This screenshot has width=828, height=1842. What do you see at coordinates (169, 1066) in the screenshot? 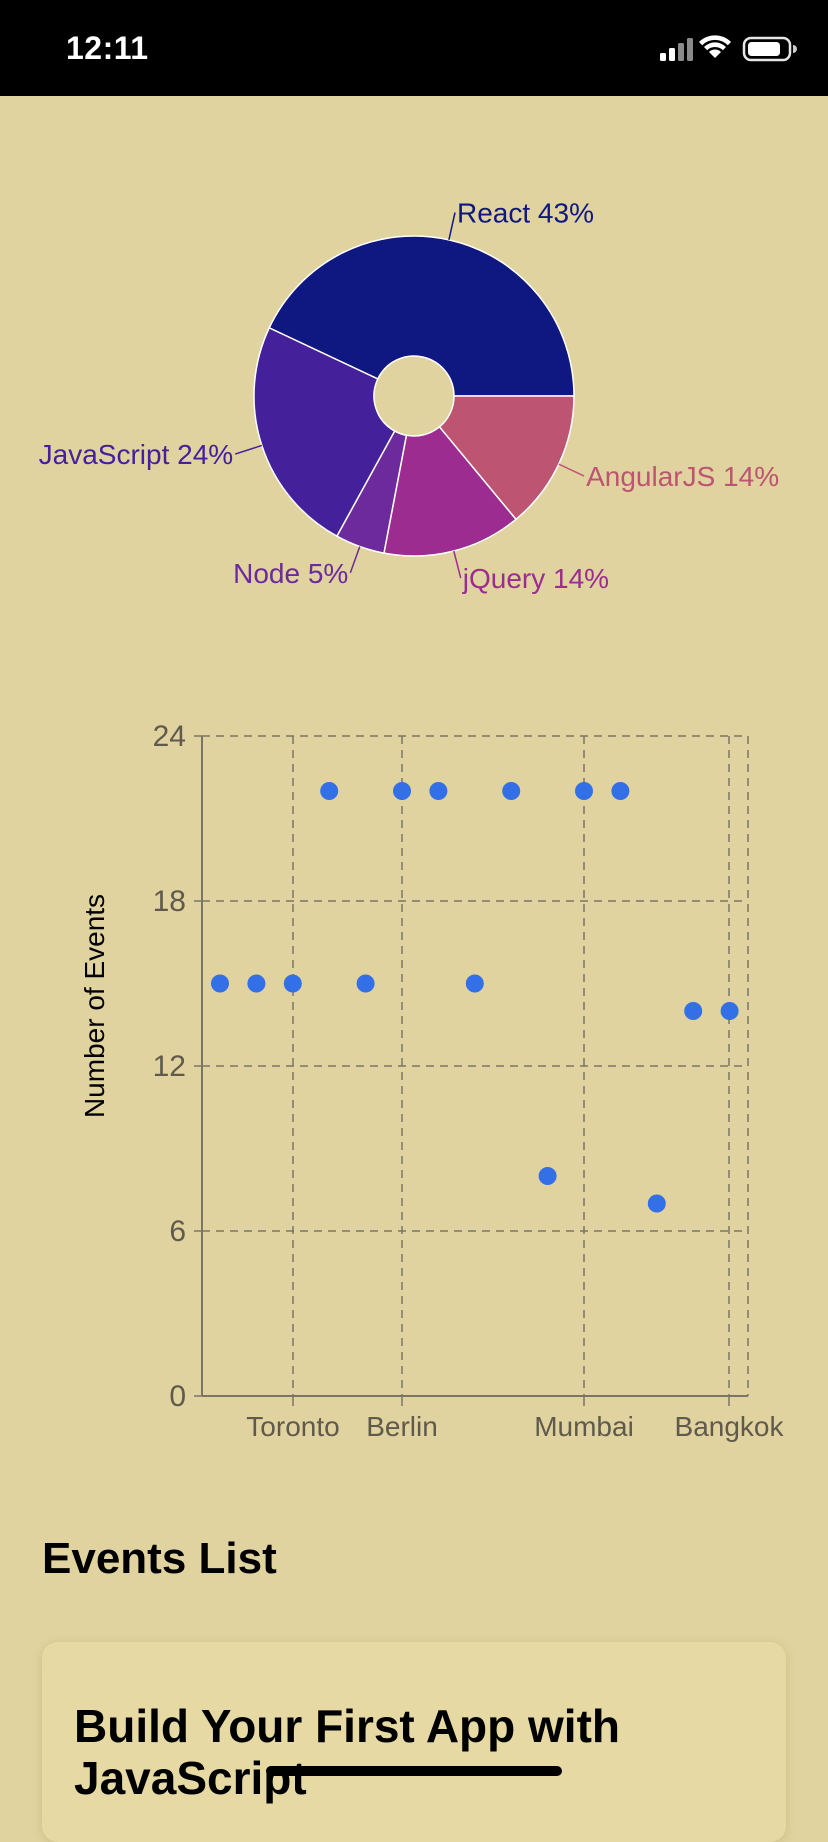
I see `y-tick-label: 12` at bounding box center [169, 1066].